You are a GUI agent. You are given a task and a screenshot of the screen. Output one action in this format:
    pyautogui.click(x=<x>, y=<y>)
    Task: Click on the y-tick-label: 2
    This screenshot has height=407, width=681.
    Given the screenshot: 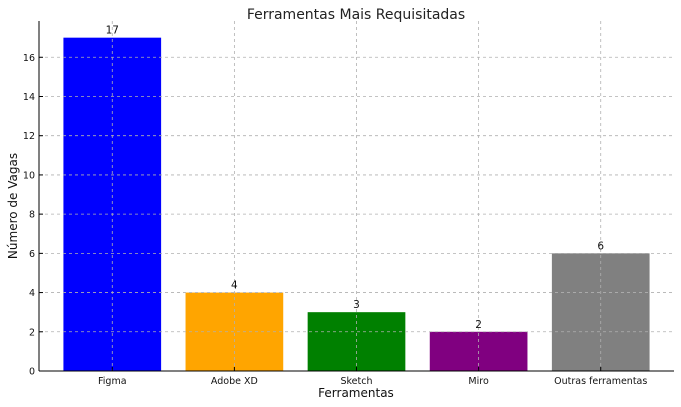 What is the action you would take?
    pyautogui.click(x=32, y=332)
    